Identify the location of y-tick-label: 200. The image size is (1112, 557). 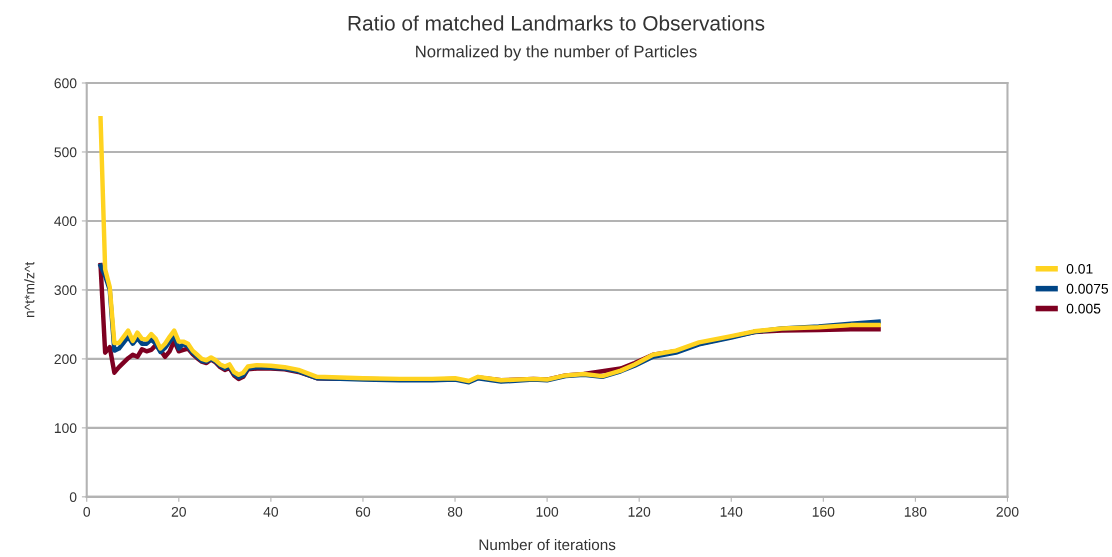
(65, 359).